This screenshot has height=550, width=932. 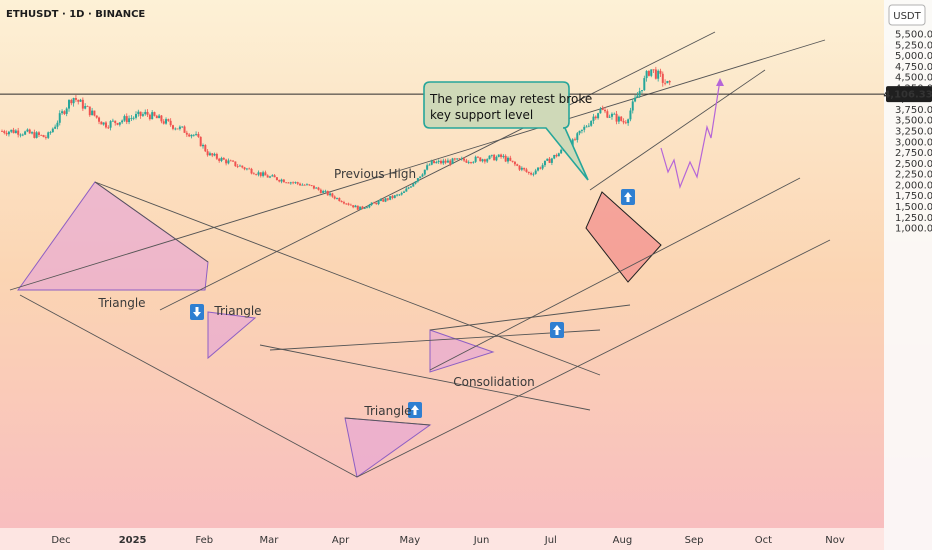 What do you see at coordinates (442, 539) in the screenshot?
I see `time-axis: Dec 2025 Feb Mar Apr May Jun Jul Aug Sep Oct Nov` at bounding box center [442, 539].